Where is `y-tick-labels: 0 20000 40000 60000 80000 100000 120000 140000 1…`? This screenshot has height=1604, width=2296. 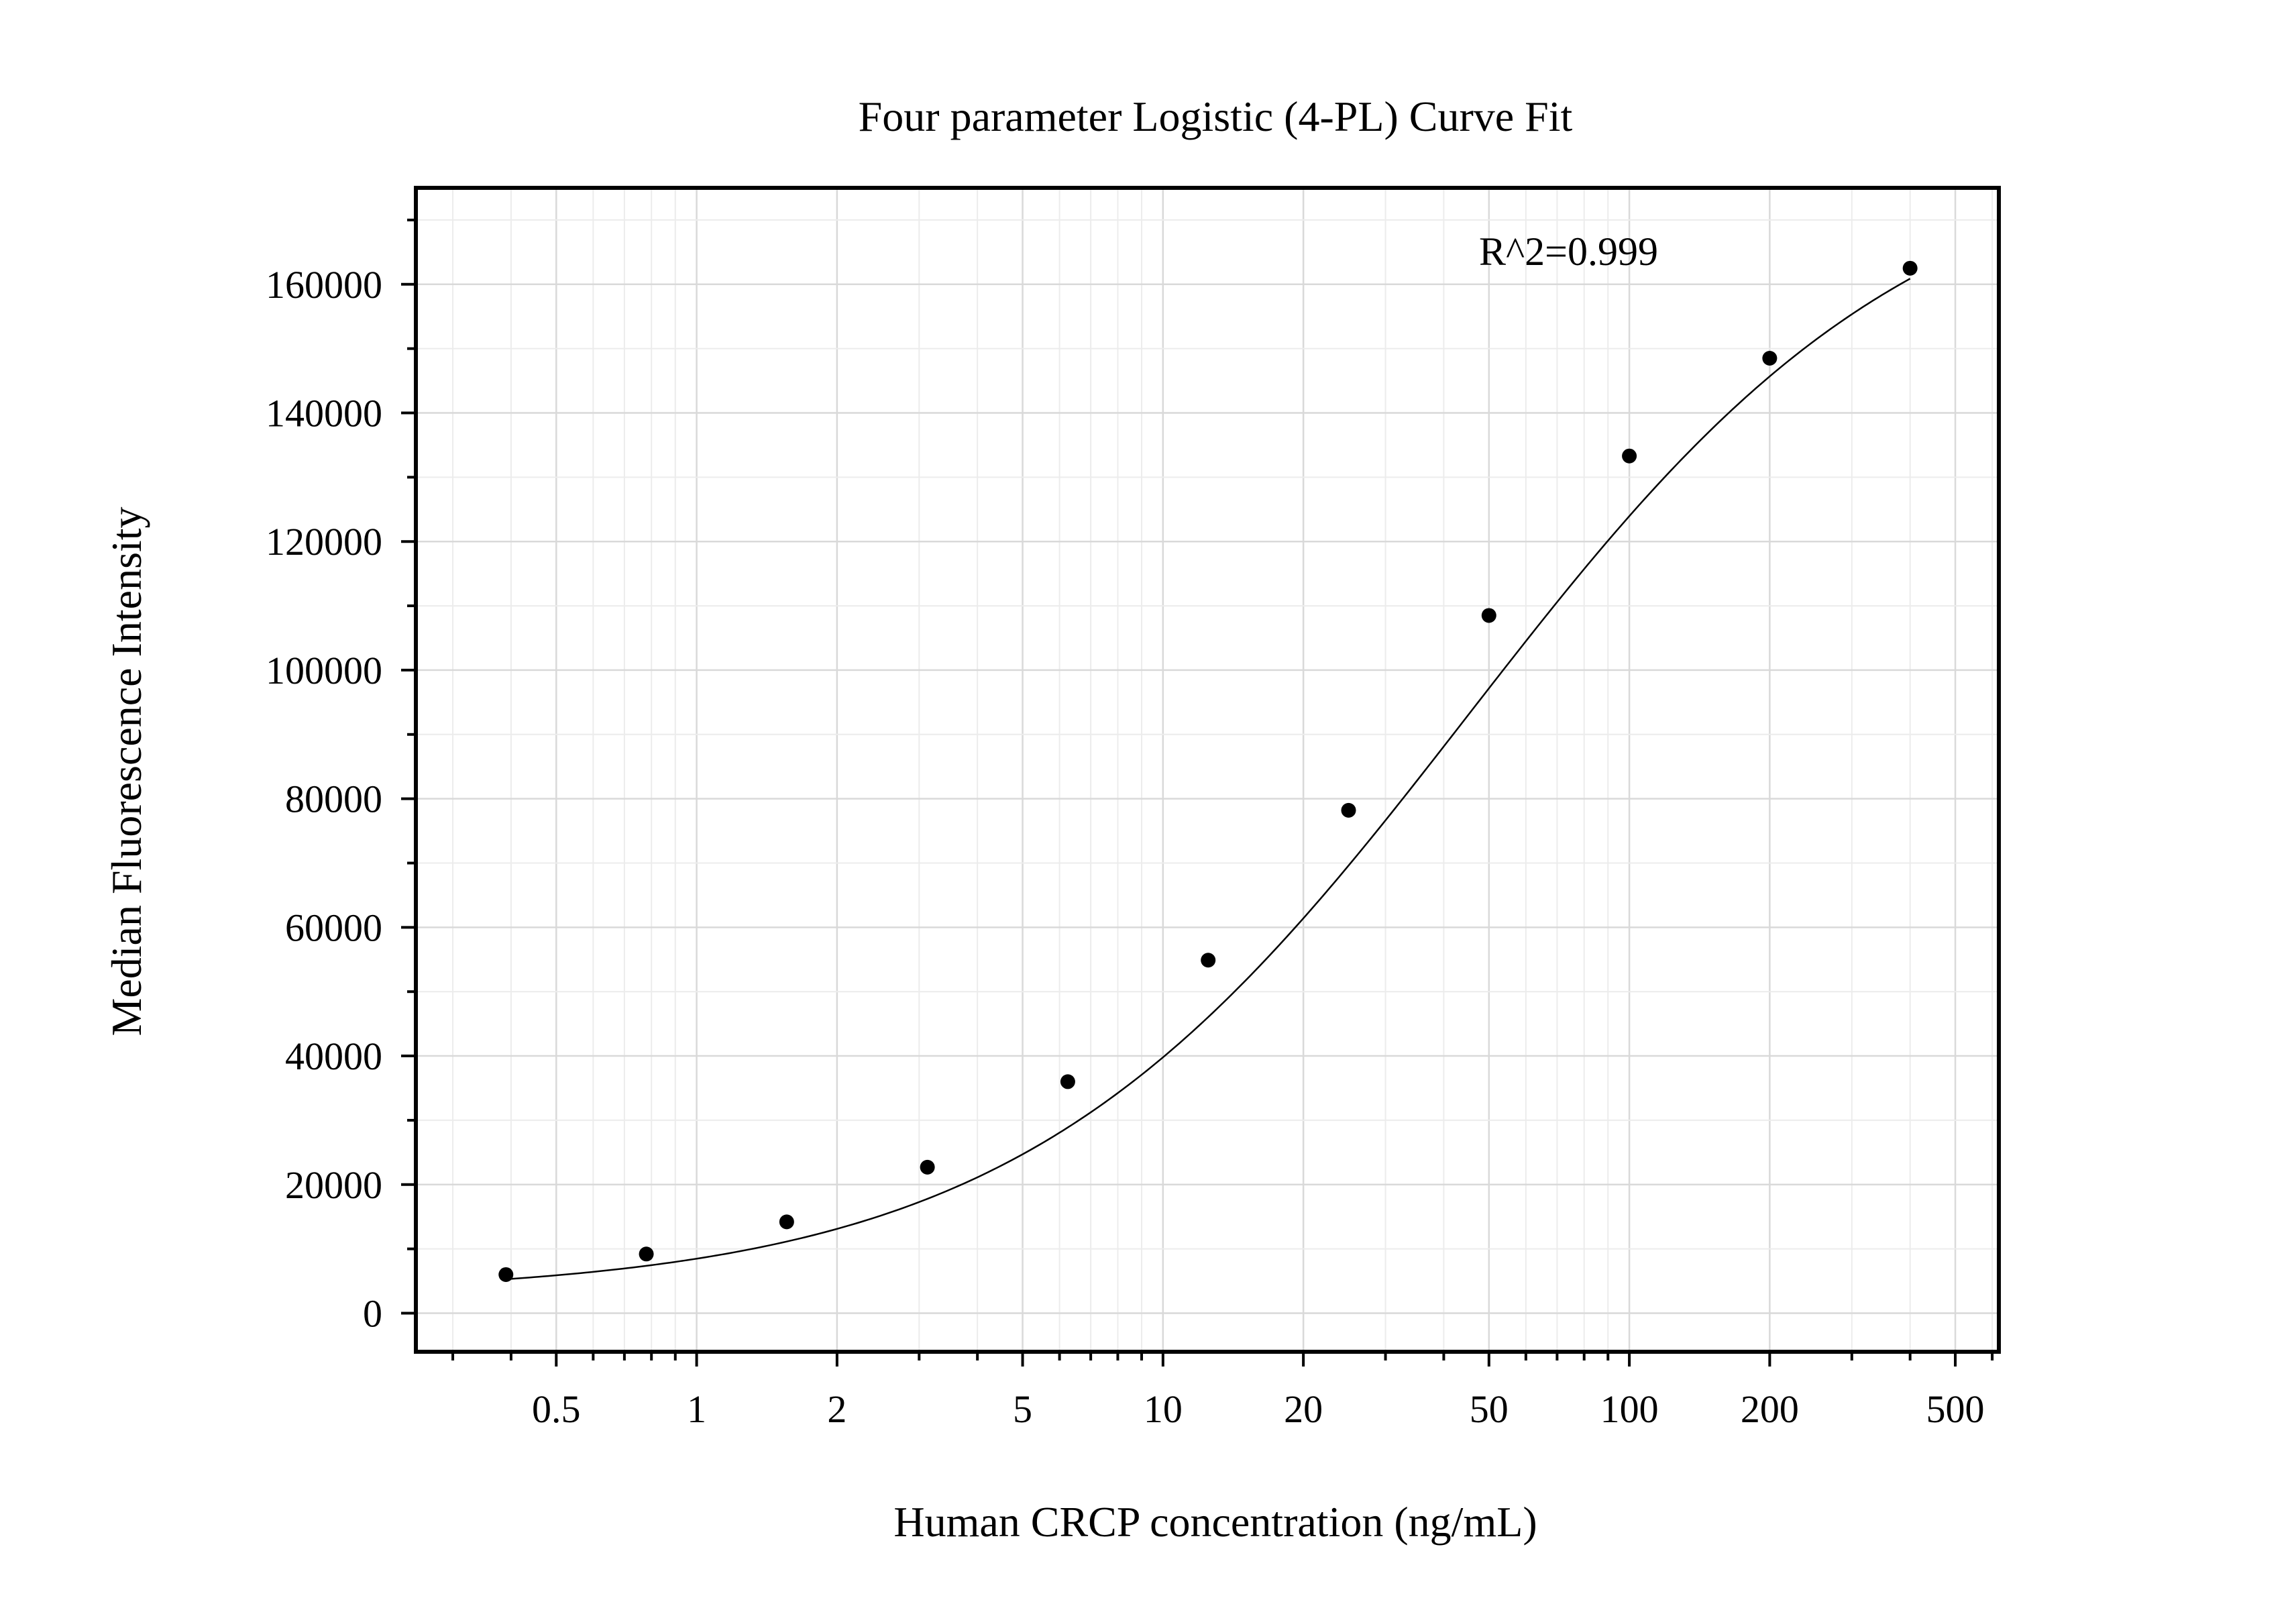
y-tick-labels: 0 20000 40000 60000 80000 100000 120000 140000 1… is located at coordinates (324, 800).